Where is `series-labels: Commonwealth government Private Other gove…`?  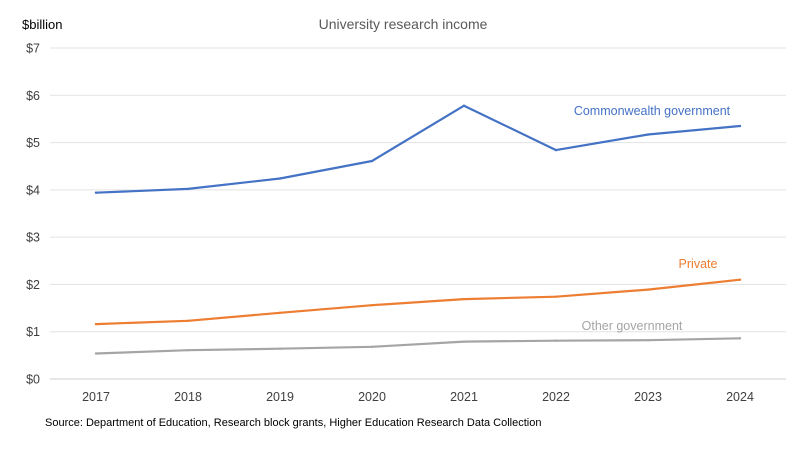
series-labels: Commonwealth government Private Other gove… is located at coordinates (652, 218).